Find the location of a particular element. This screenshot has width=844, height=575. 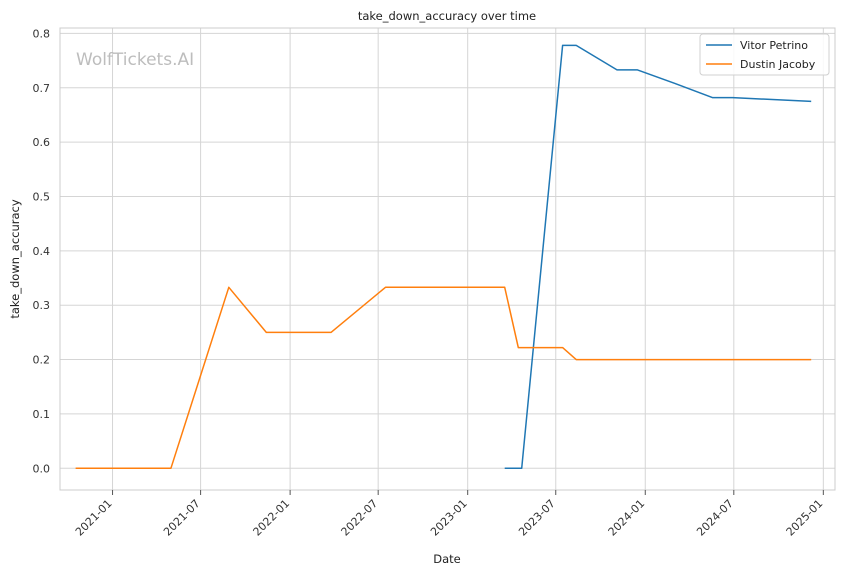

y-tick-label: 0.4 is located at coordinates (42, 251).